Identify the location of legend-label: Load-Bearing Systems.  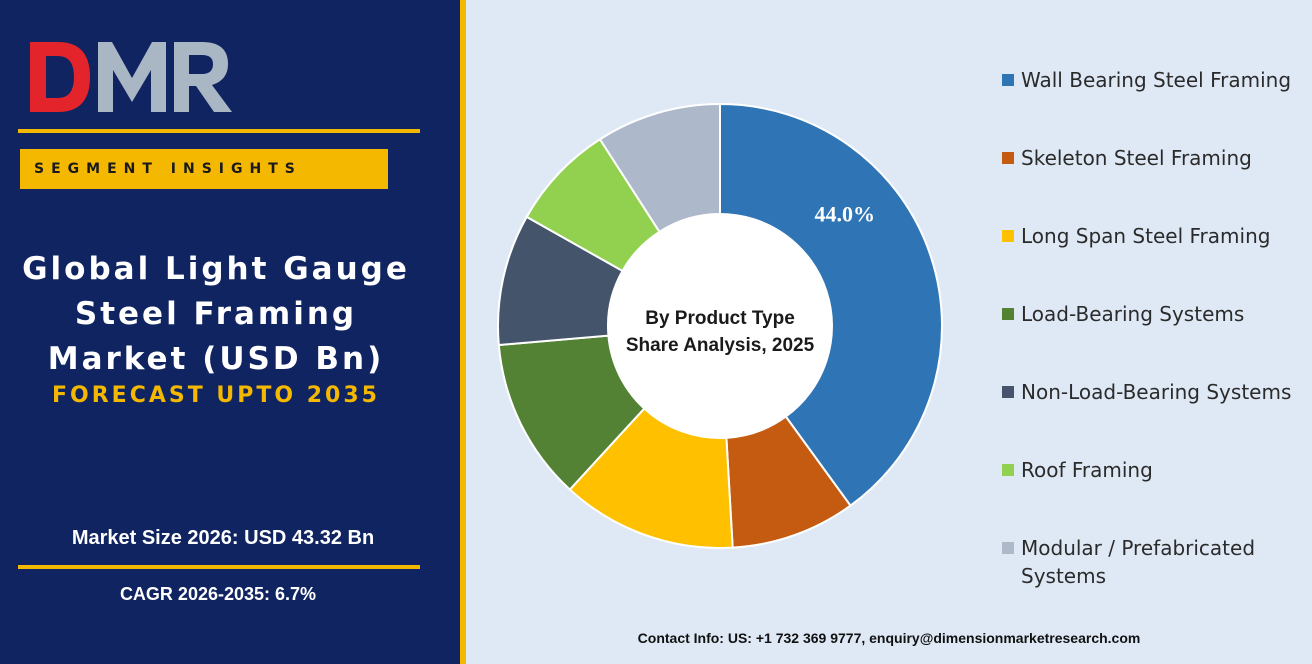
(1133, 314).